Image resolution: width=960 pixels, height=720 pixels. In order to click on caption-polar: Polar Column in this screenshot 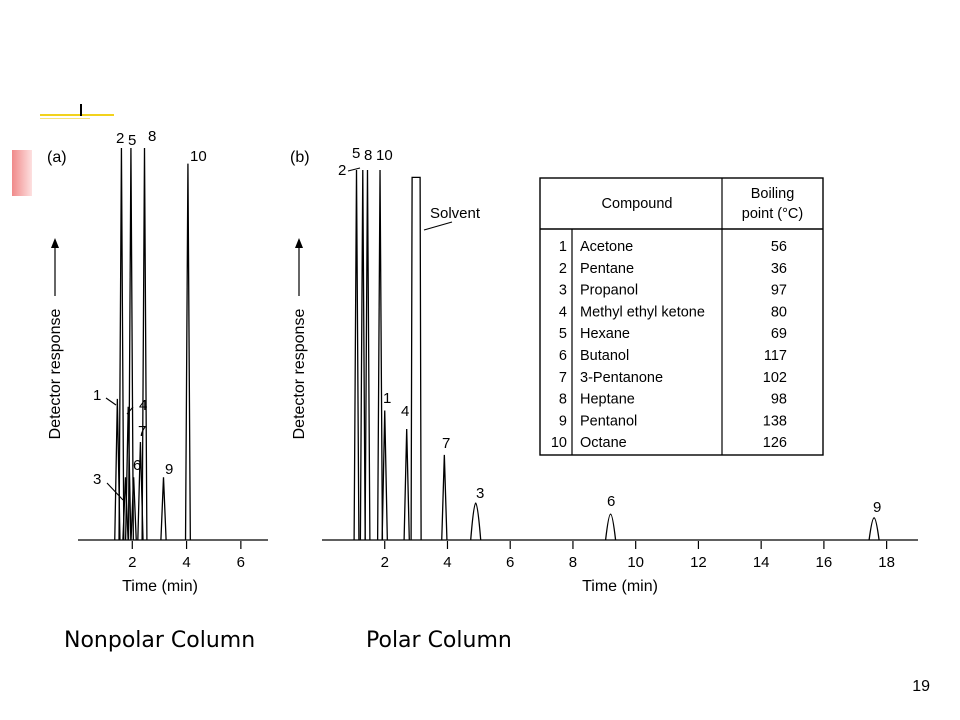, I will do `click(439, 640)`.